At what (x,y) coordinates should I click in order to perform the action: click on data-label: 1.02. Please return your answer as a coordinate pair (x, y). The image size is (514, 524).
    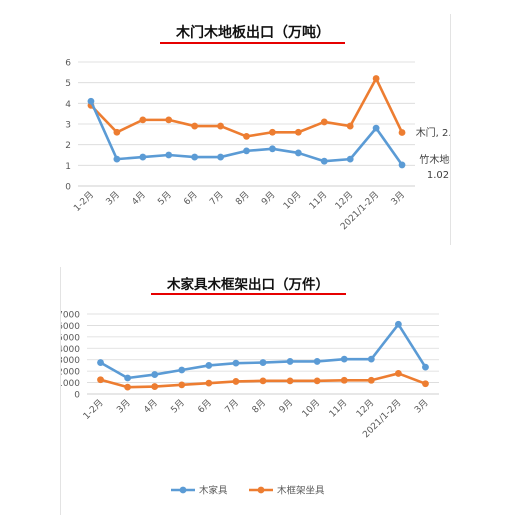
    Looking at the image, I should click on (438, 175).